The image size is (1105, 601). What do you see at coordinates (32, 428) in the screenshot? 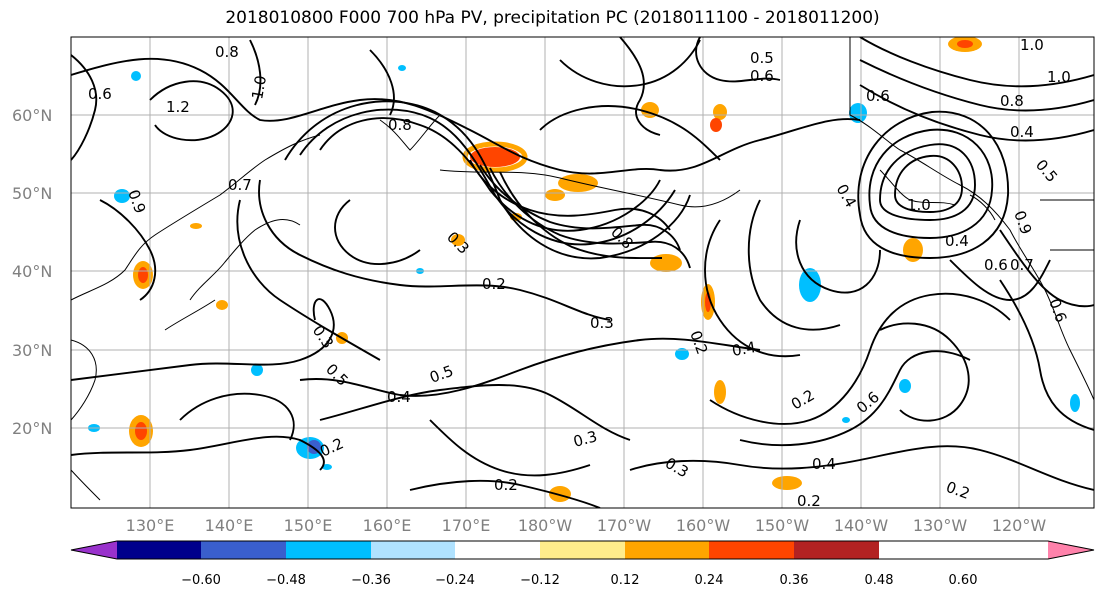
I see `lat-label: 20°N` at bounding box center [32, 428].